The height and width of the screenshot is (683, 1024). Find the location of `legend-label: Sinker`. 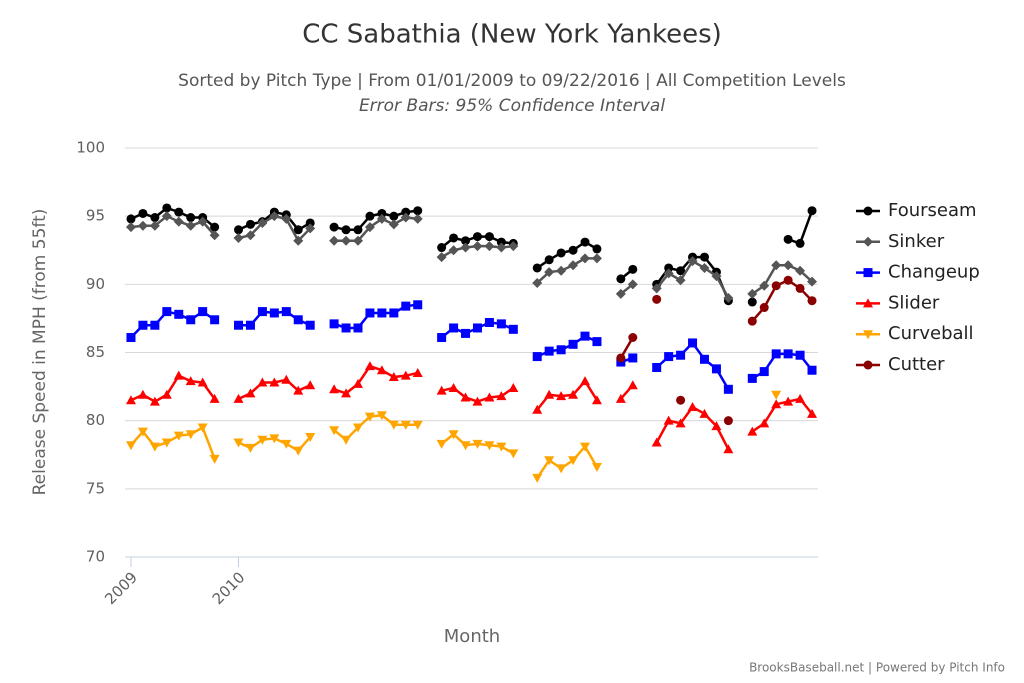

legend-label: Sinker is located at coordinates (916, 241).